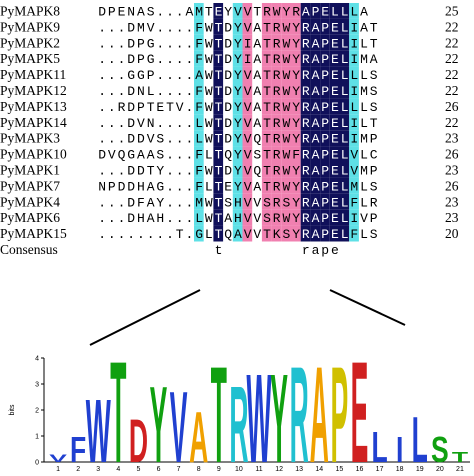  What do you see at coordinates (198, 436) in the screenshot?
I see `logo-letter: A` at bounding box center [198, 436].